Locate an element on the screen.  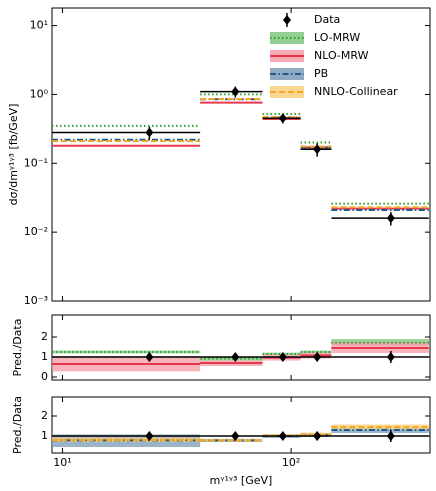
y-axis-label: dσ/dmᵞ¹ᵞ³ [fb/GeV] is located at coordinates (13, 155).